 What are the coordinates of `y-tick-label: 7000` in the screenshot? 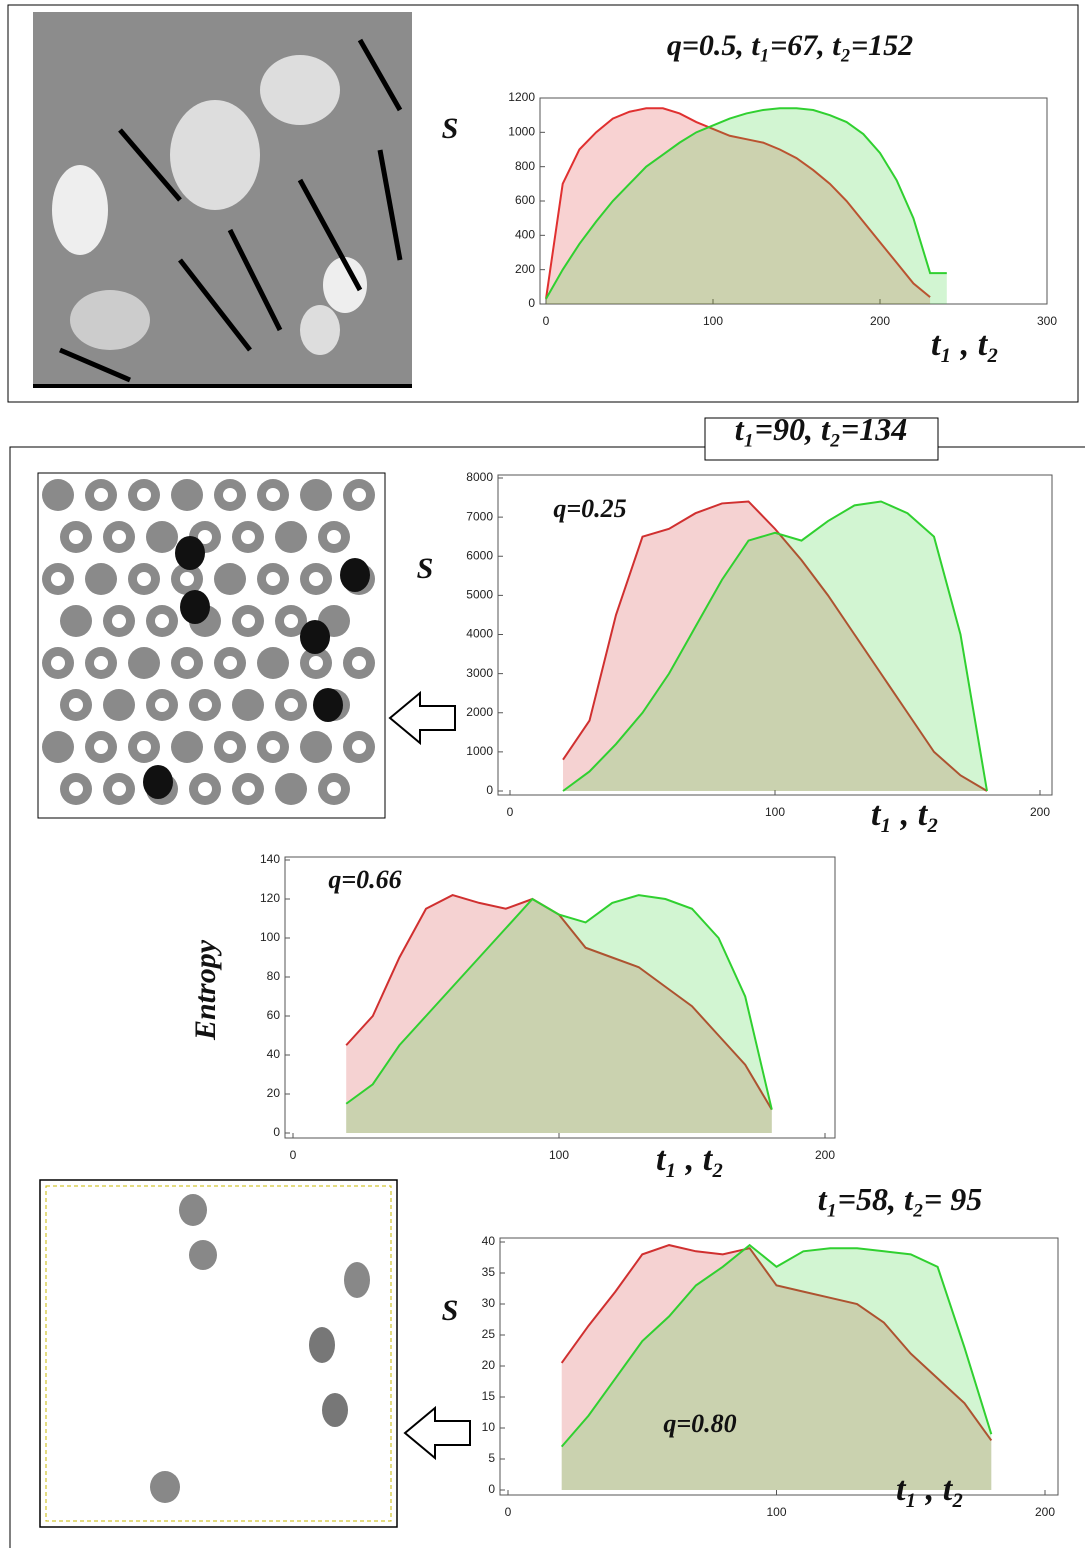 It's located at (479, 516).